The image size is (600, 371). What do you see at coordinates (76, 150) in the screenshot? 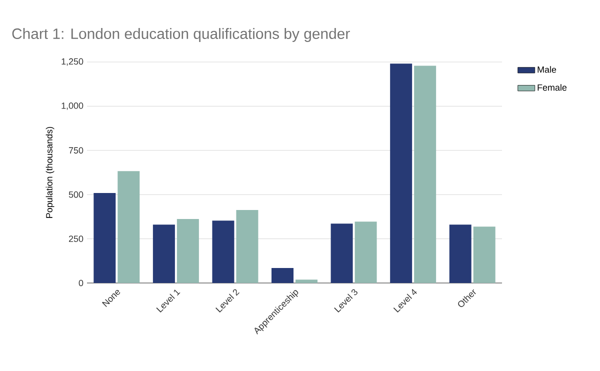
I see `y-tick-label: 750` at bounding box center [76, 150].